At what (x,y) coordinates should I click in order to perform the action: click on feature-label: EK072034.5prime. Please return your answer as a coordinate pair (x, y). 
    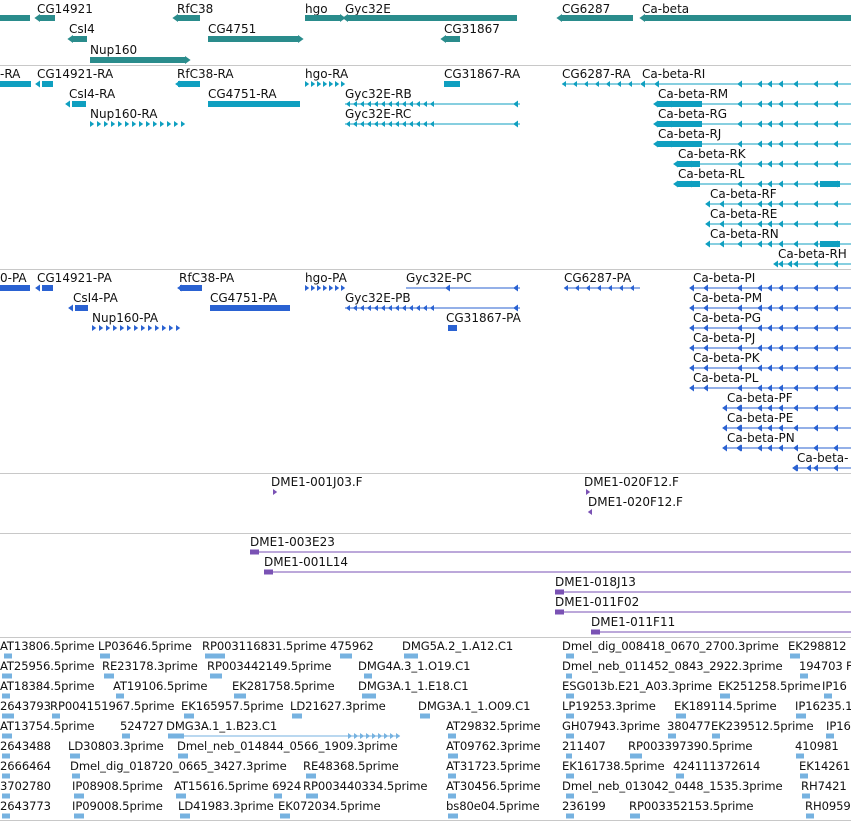
    Looking at the image, I should click on (329, 806).